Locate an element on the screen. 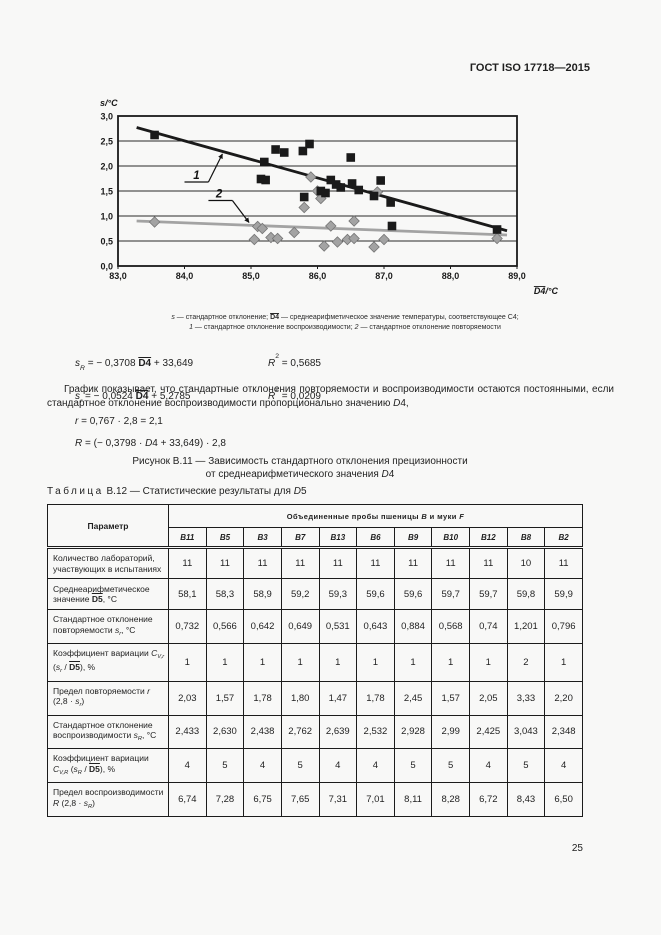 The image size is (661, 935). svg-text: 84,0 is located at coordinates (185, 276).